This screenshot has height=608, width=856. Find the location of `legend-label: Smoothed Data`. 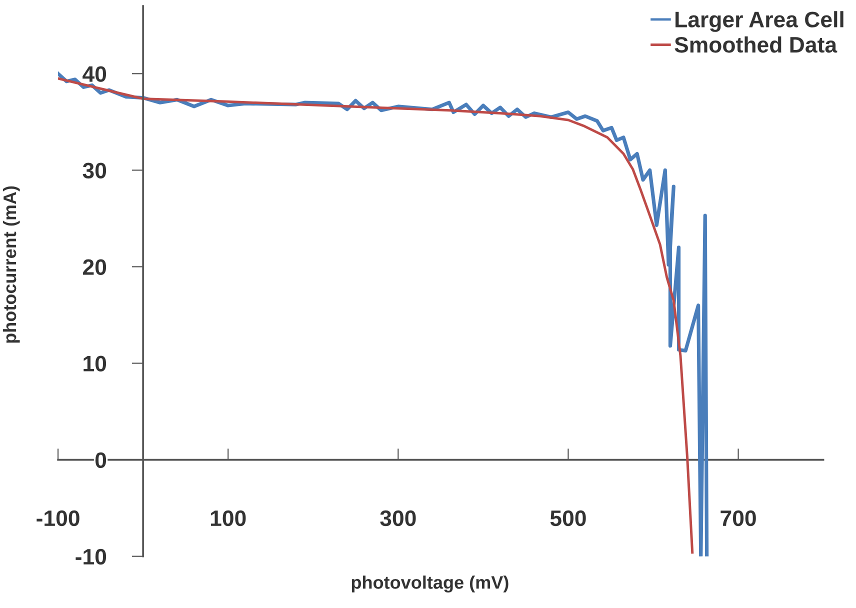

legend-label: Smoothed Data is located at coordinates (756, 44).